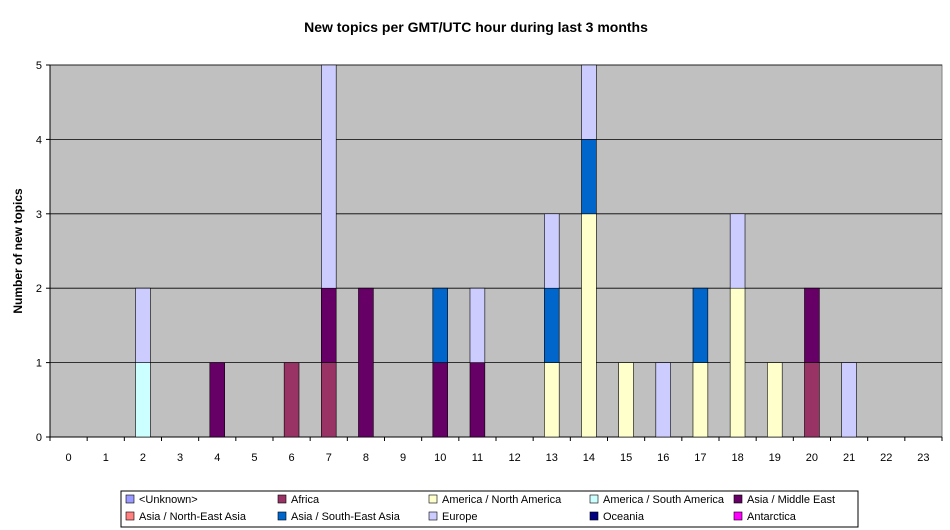  What do you see at coordinates (502, 500) in the screenshot?
I see `legend-label: America / North America` at bounding box center [502, 500].